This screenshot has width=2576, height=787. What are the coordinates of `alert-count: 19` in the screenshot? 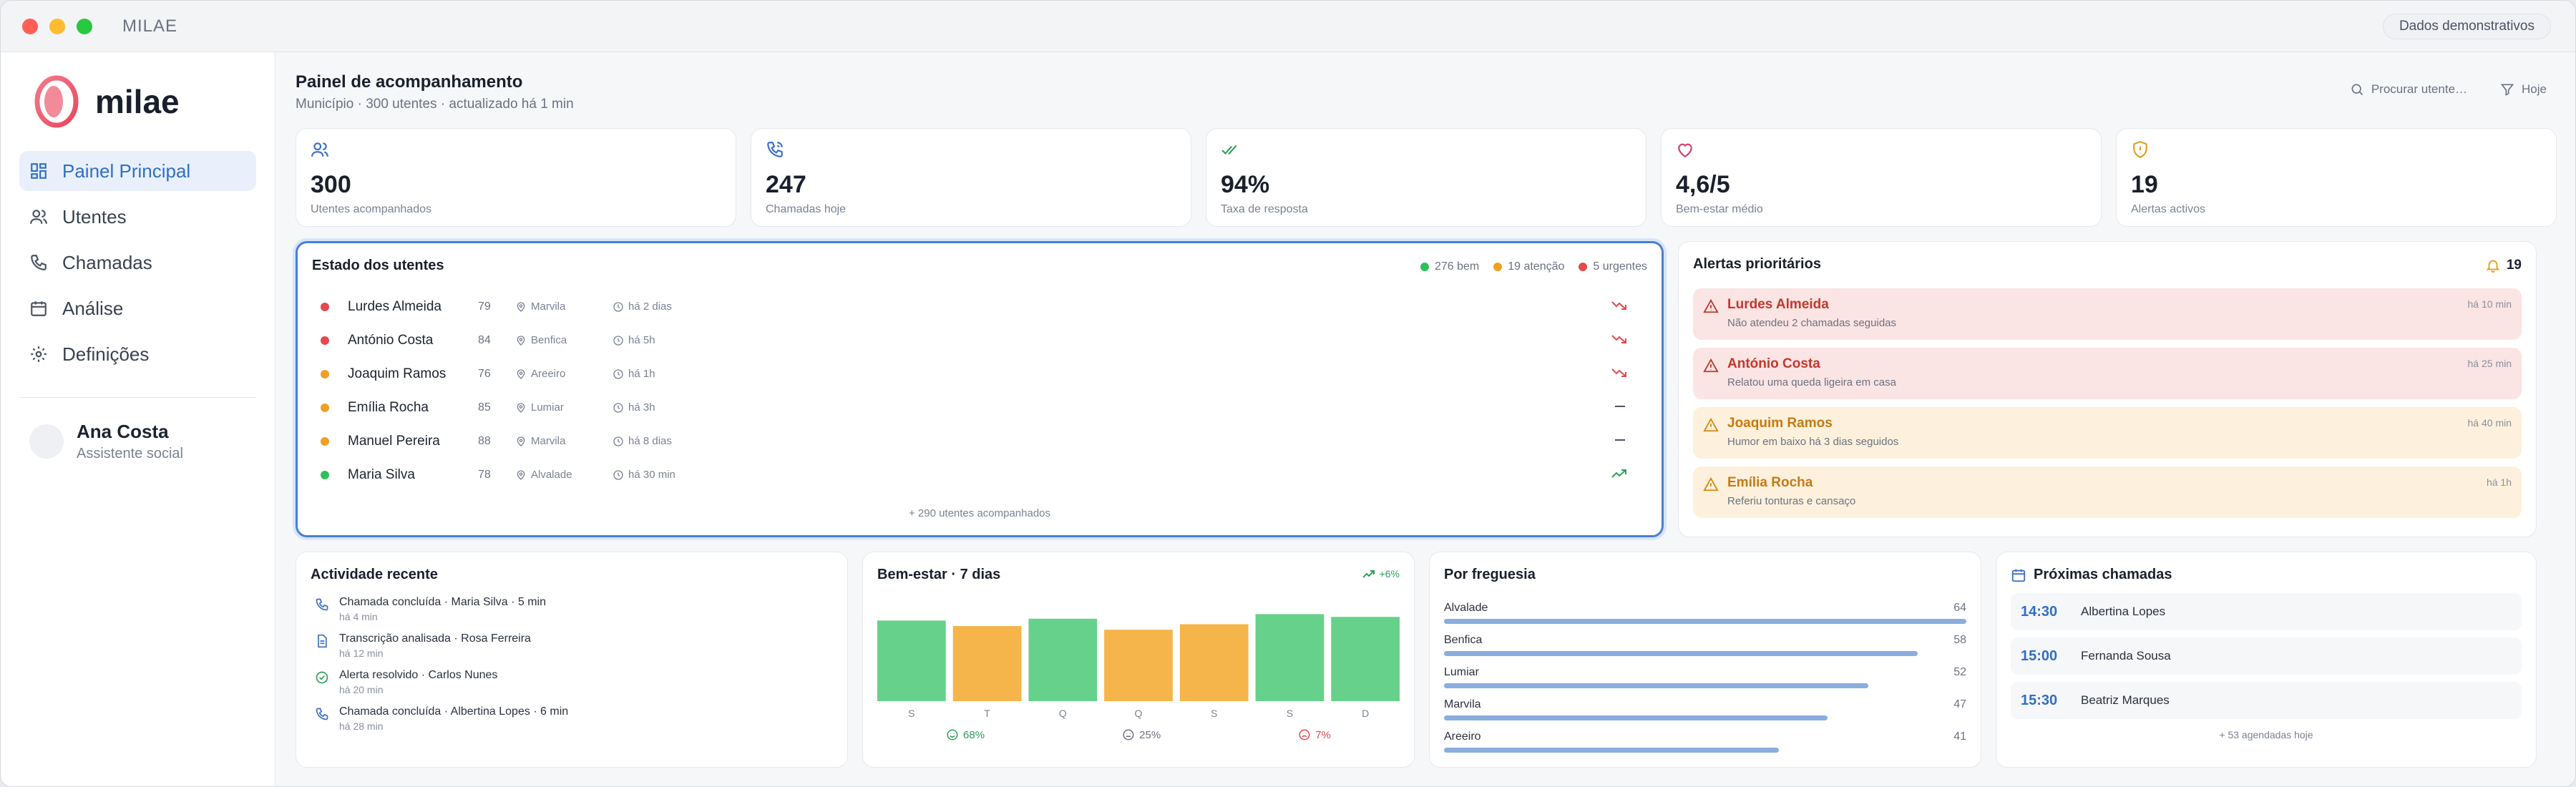 It's located at (2503, 265).